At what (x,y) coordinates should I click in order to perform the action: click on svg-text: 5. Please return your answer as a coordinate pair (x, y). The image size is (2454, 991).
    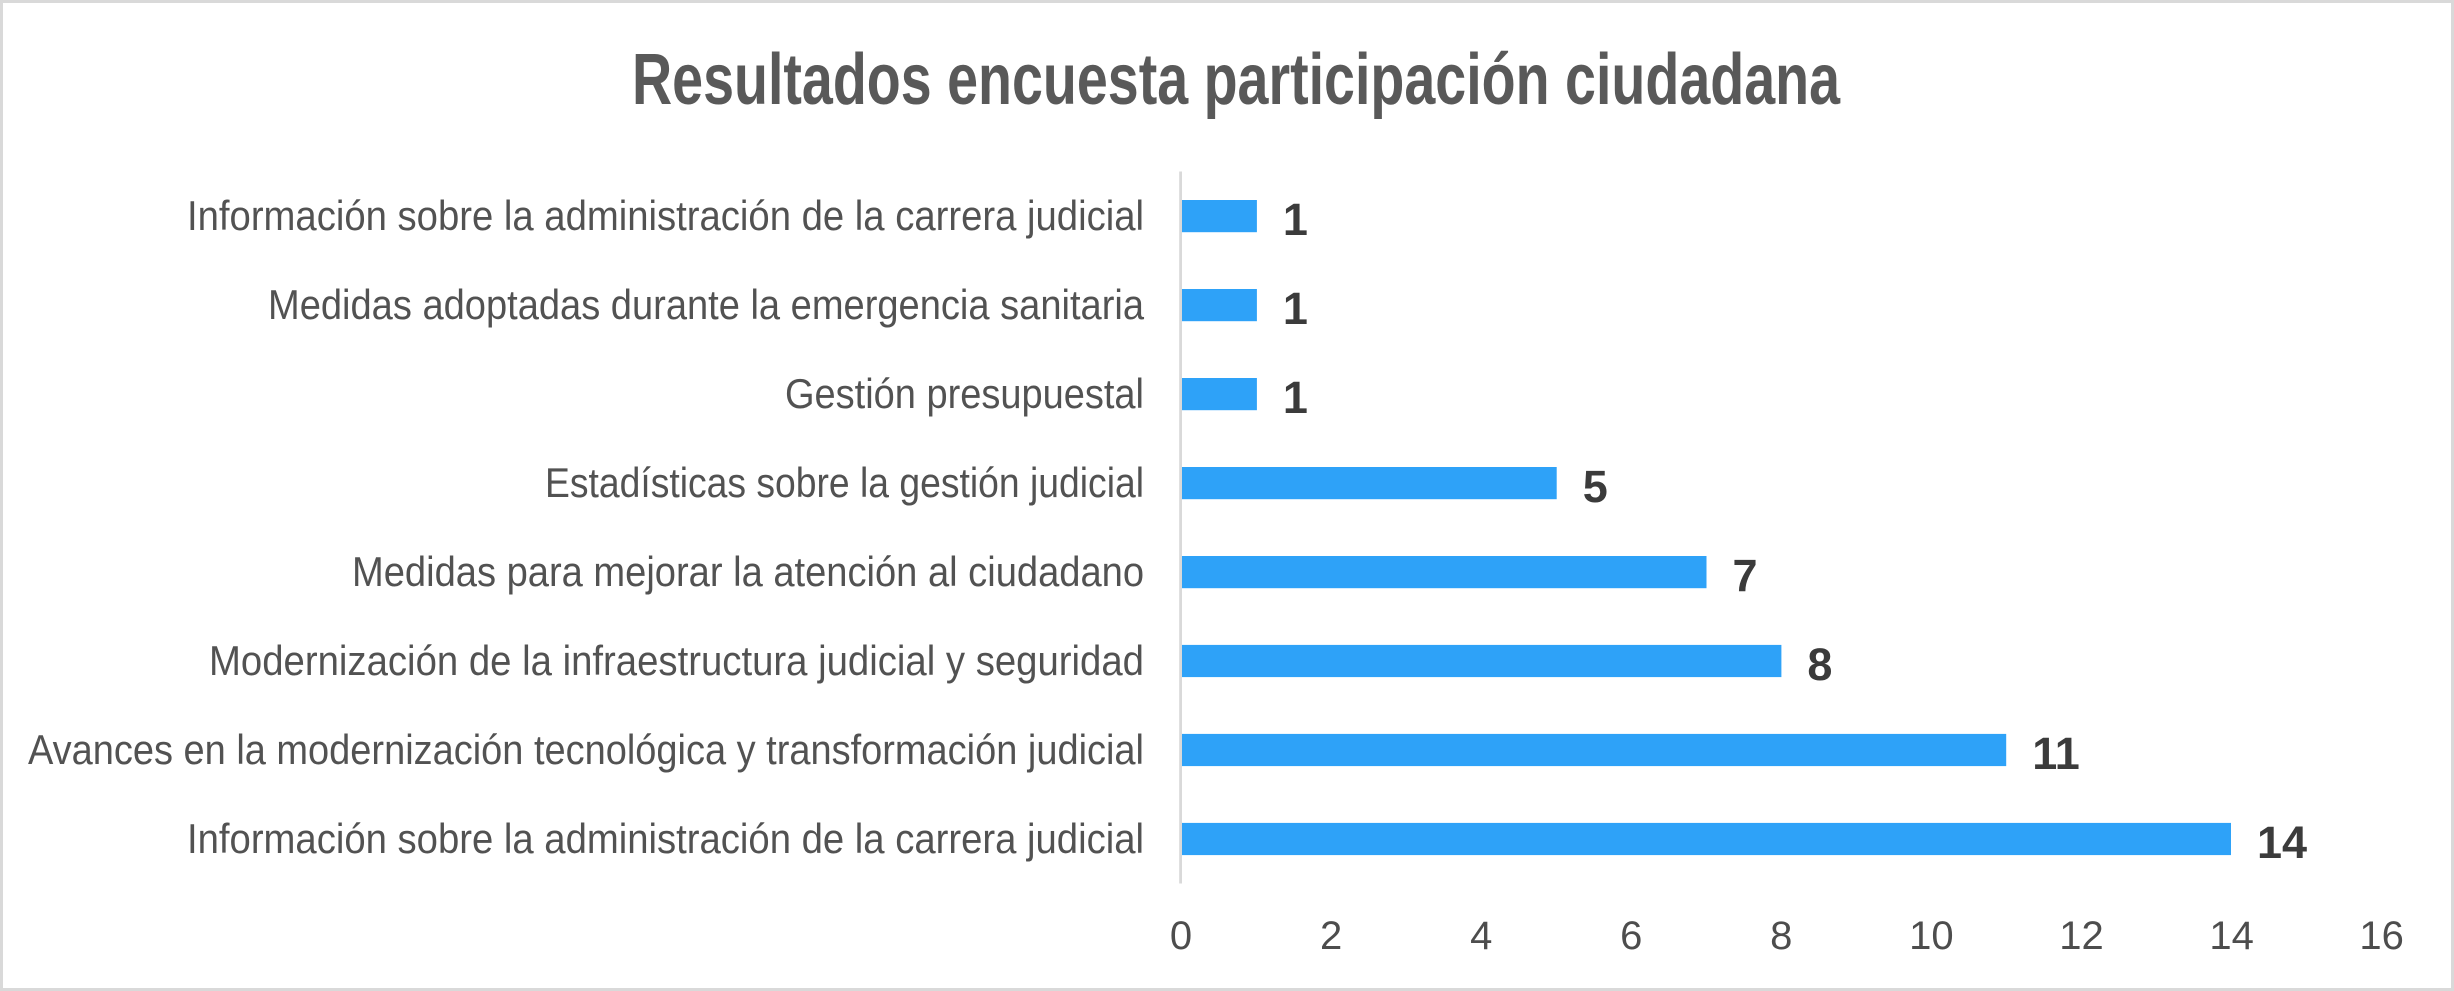
    Looking at the image, I should click on (1595, 486).